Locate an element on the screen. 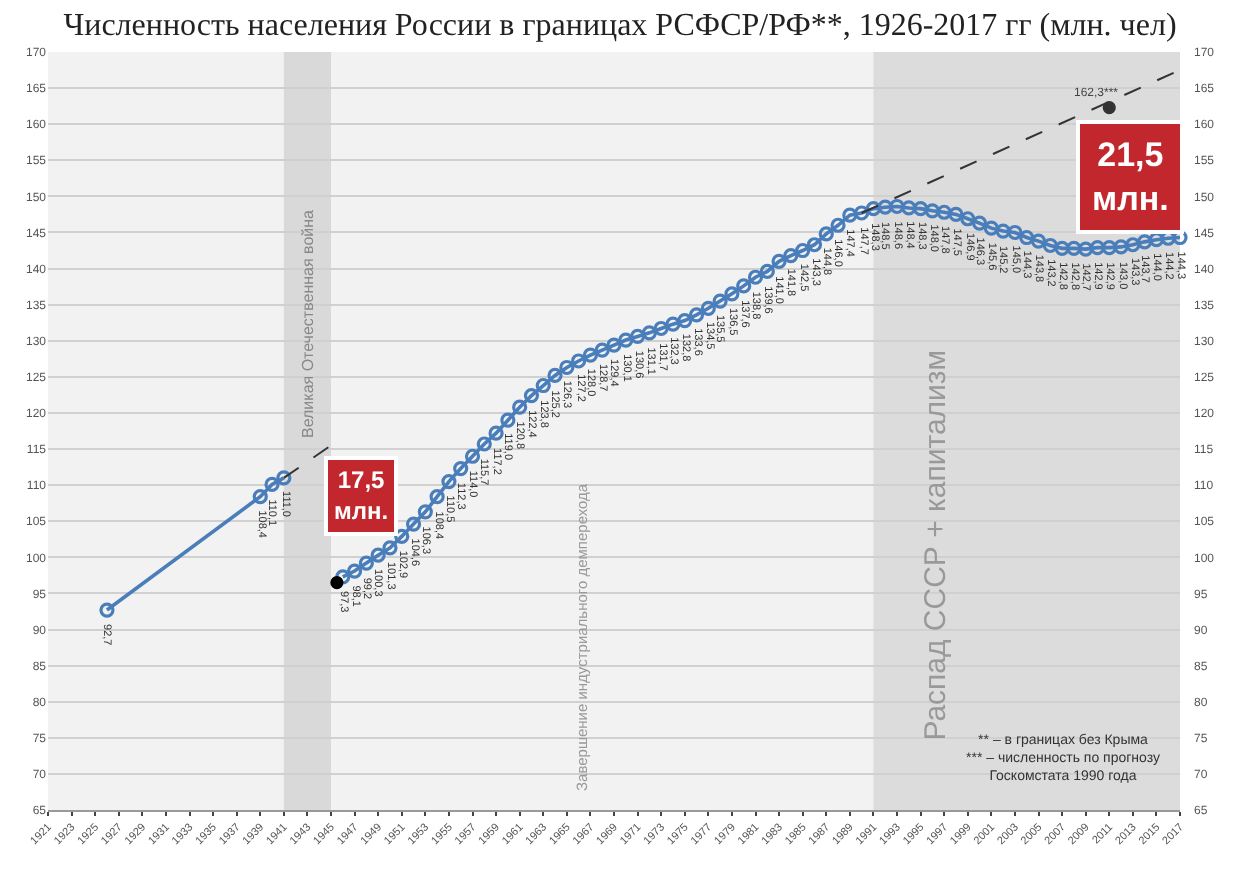  chart-title: Численность населения России в границах РСФСР/РФ**, 1926-2017 гг (млн. чел) is located at coordinates (620, 26).